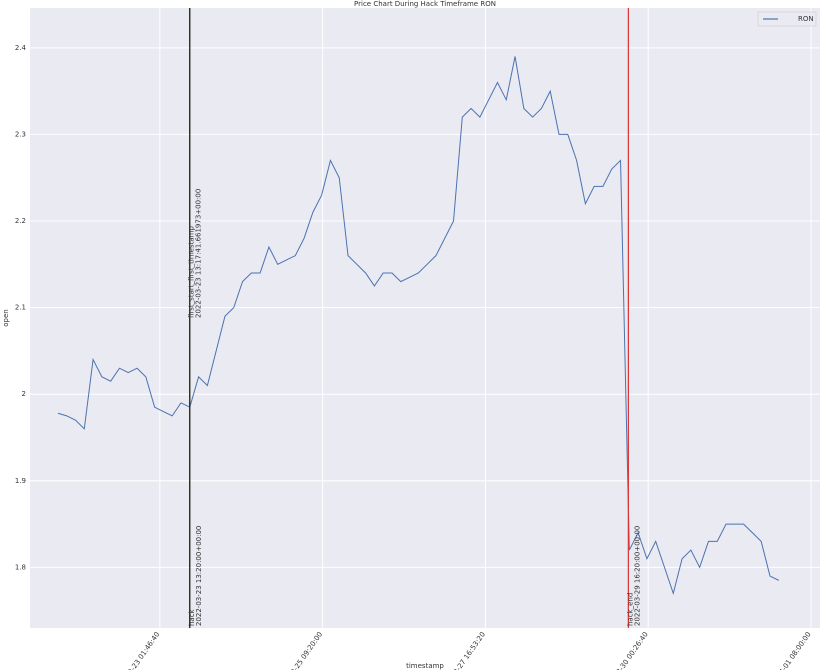  I want to click on x-tick-label: 2022-03-23 01:46:40, so click(136, 650).